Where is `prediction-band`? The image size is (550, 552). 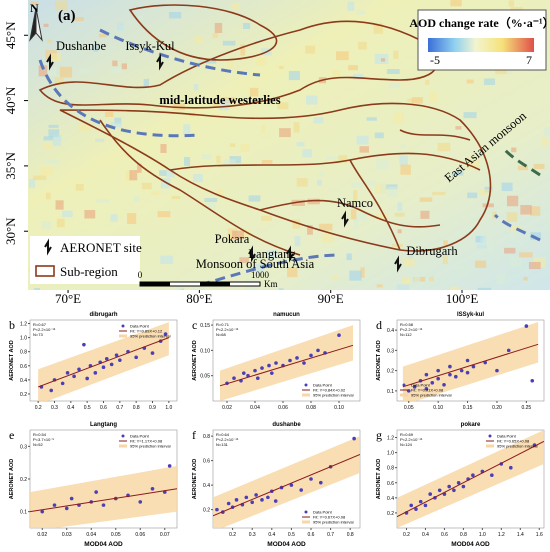 prediction-band is located at coordinates (286, 482).